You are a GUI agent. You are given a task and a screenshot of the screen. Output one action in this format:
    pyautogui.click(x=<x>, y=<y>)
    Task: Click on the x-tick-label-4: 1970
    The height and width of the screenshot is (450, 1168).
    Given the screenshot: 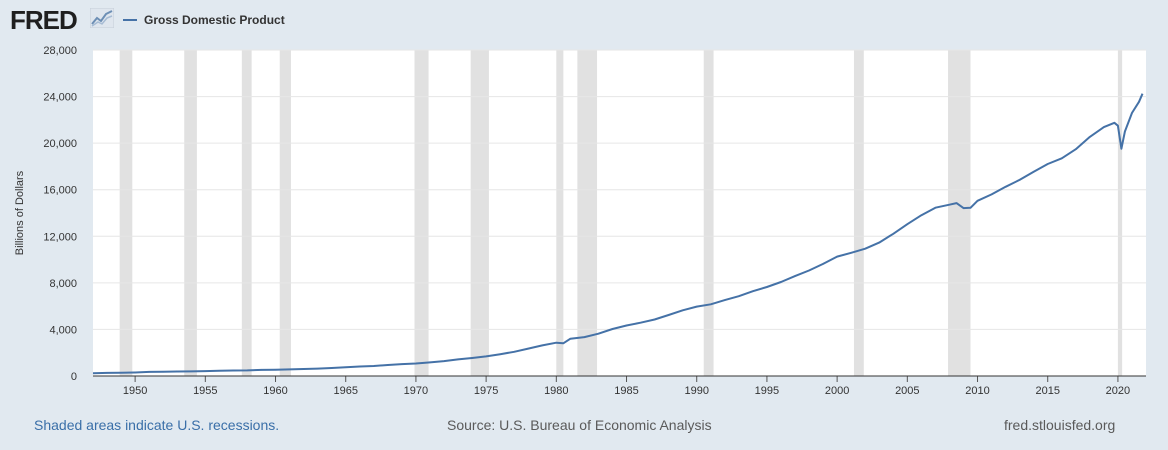 What is the action you would take?
    pyautogui.click(x=416, y=391)
    